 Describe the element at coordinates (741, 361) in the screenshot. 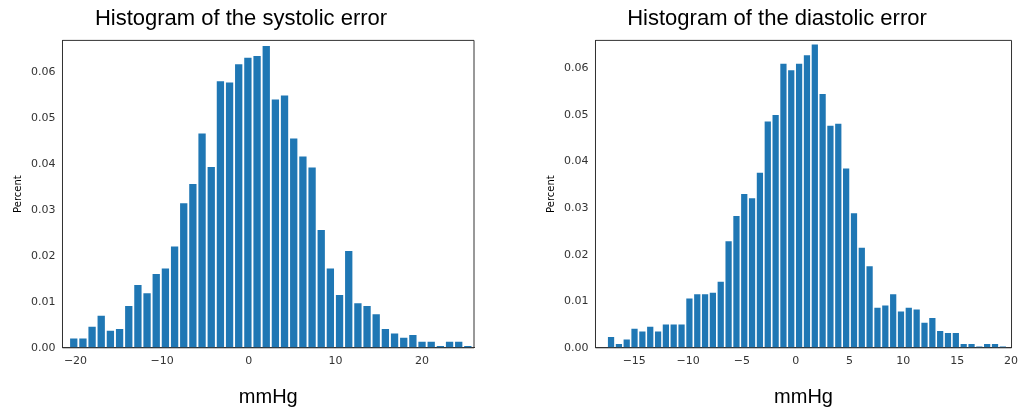

I see `x-tick-label: −5` at that location.